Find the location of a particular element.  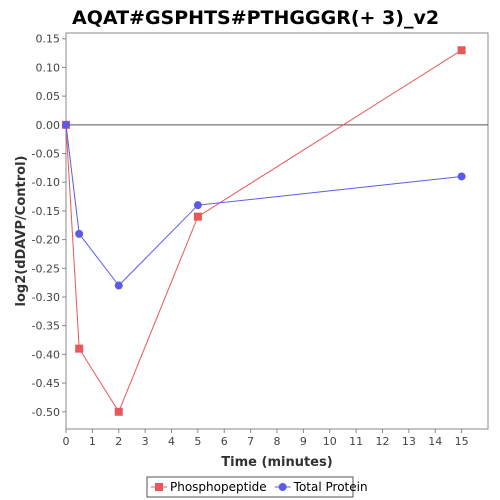

x-tick-label: 6 is located at coordinates (224, 441).